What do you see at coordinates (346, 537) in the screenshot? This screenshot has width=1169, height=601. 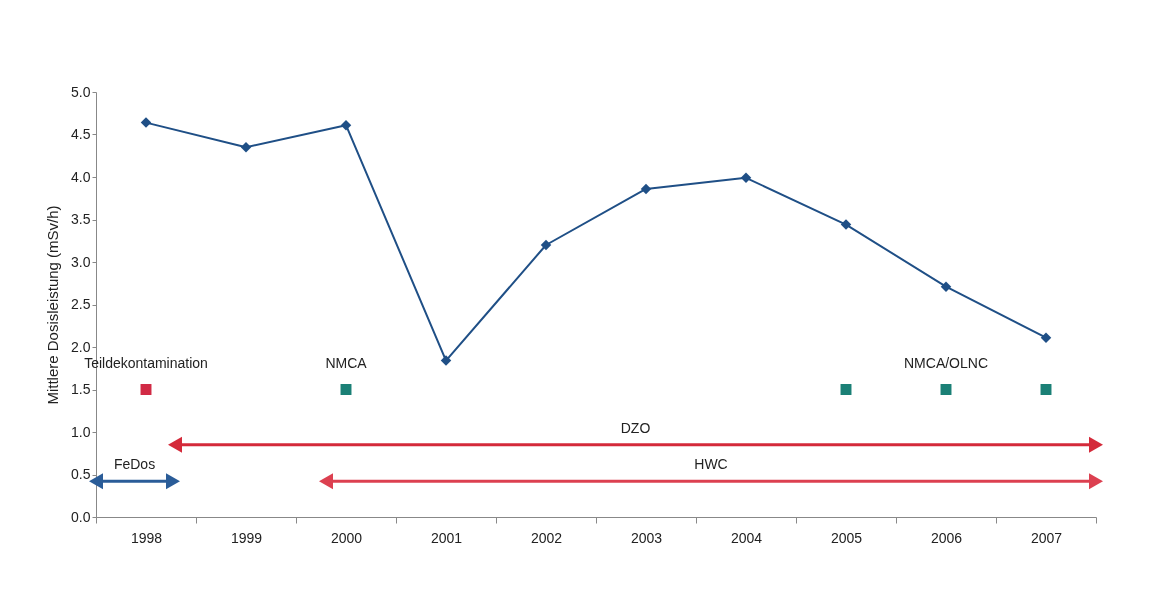 I see `x-tick-label: 2000` at bounding box center [346, 537].